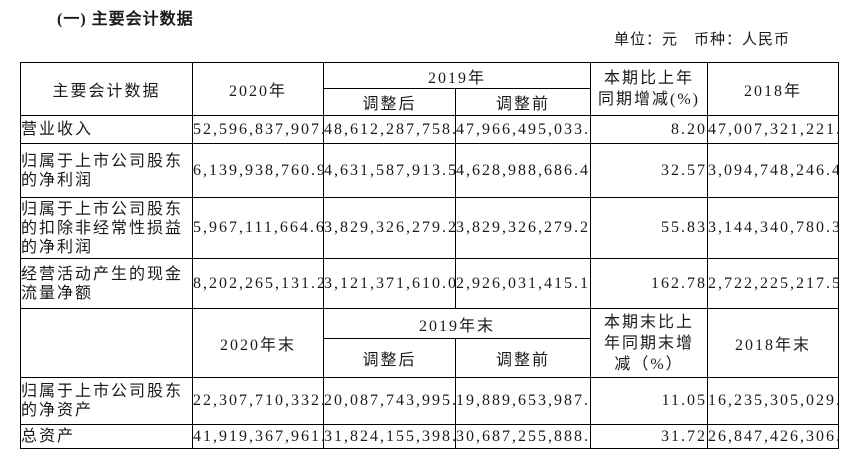 This screenshot has height=467, width=859. I want to click on cell-adjusted-after: 31,824,155,398.19, so click(389, 436).